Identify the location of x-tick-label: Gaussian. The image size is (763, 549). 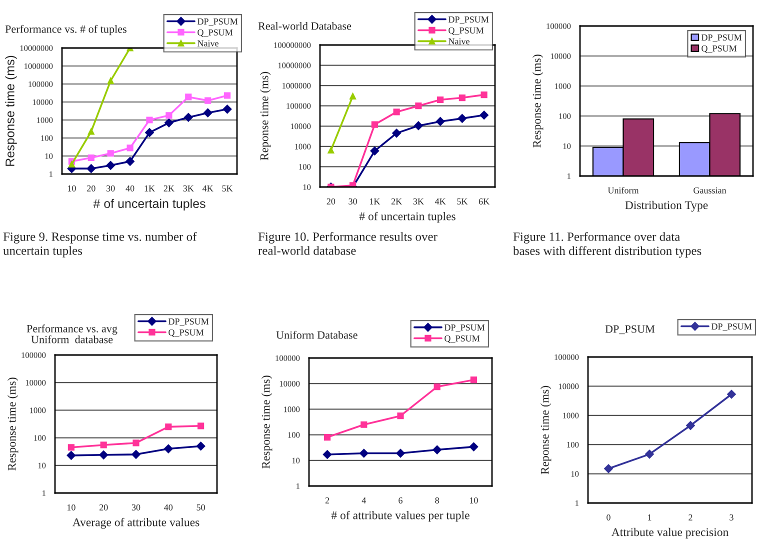
(710, 190).